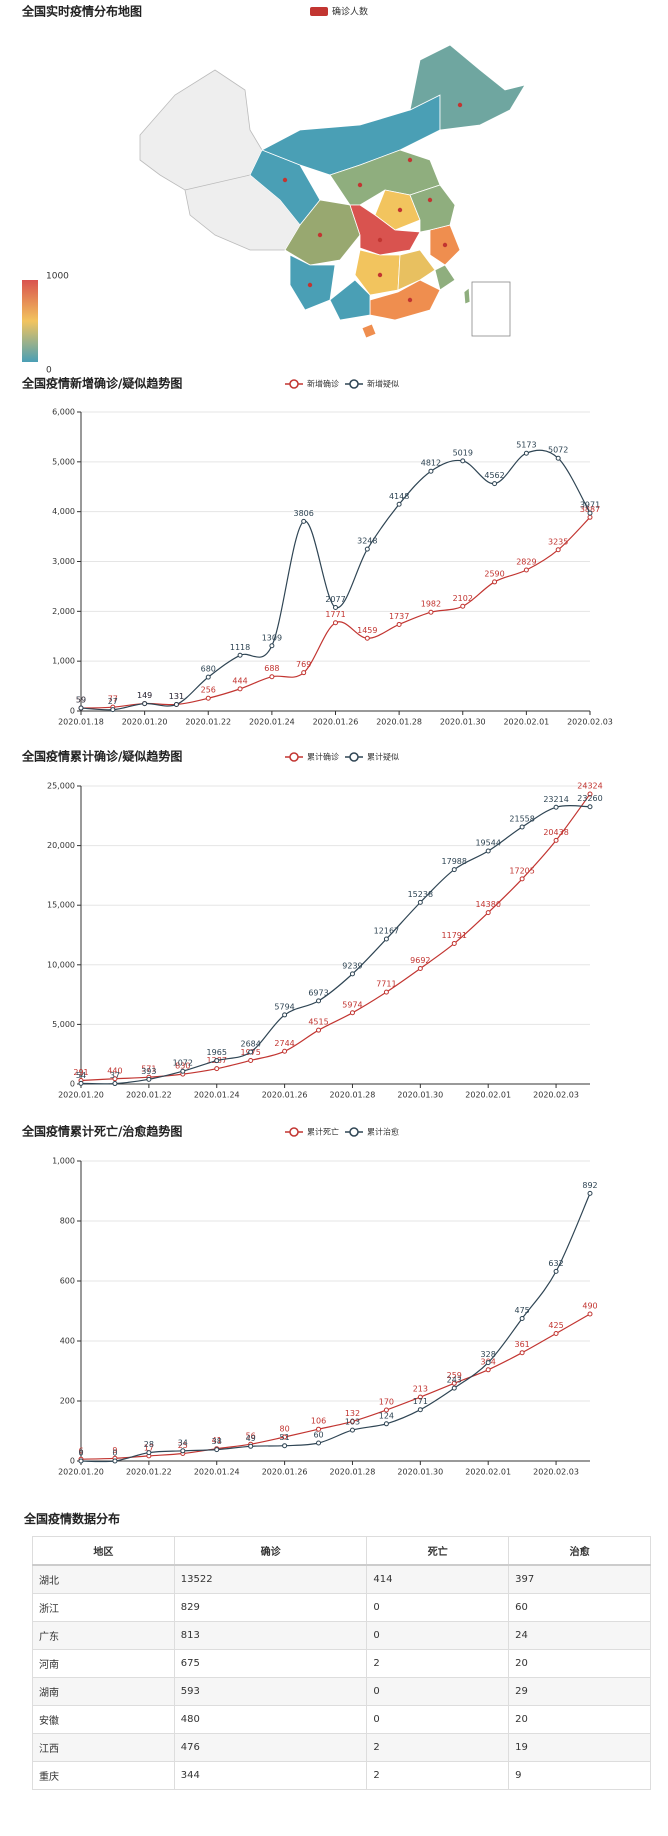 The width and height of the screenshot is (668, 1836). Describe the element at coordinates (341, 1663) in the screenshot. I see `row: 河南 675 2 20` at that location.